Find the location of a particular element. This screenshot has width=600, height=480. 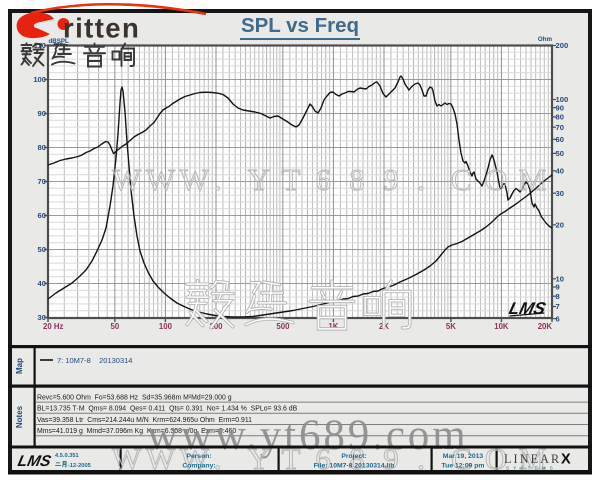

svg-text: Person: is located at coordinates (198, 456).